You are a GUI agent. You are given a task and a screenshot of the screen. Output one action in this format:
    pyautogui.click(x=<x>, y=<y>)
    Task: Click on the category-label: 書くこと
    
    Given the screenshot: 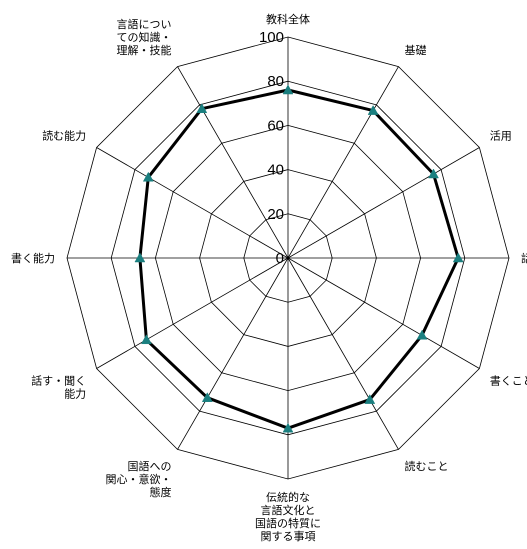 What is the action you would take?
    pyautogui.click(x=508, y=381)
    